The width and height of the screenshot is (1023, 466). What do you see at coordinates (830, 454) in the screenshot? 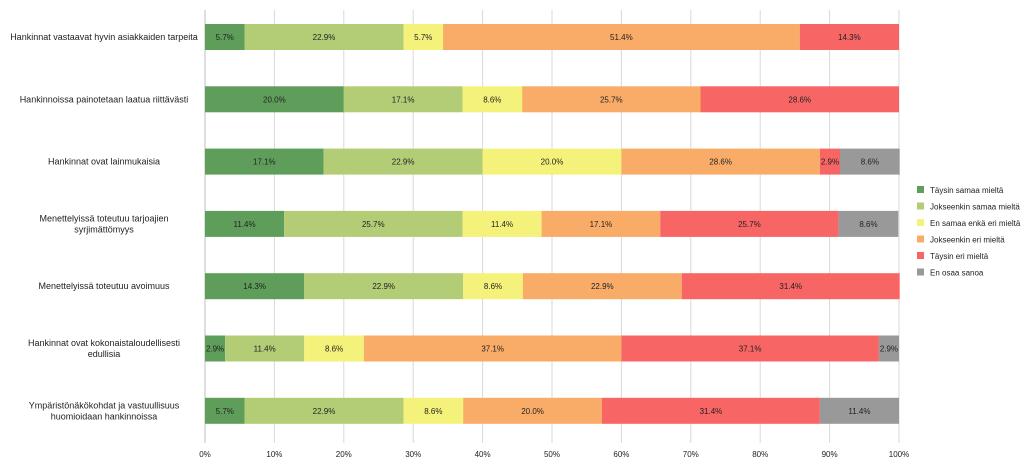
I see `x-tick-label: 90%` at bounding box center [830, 454].